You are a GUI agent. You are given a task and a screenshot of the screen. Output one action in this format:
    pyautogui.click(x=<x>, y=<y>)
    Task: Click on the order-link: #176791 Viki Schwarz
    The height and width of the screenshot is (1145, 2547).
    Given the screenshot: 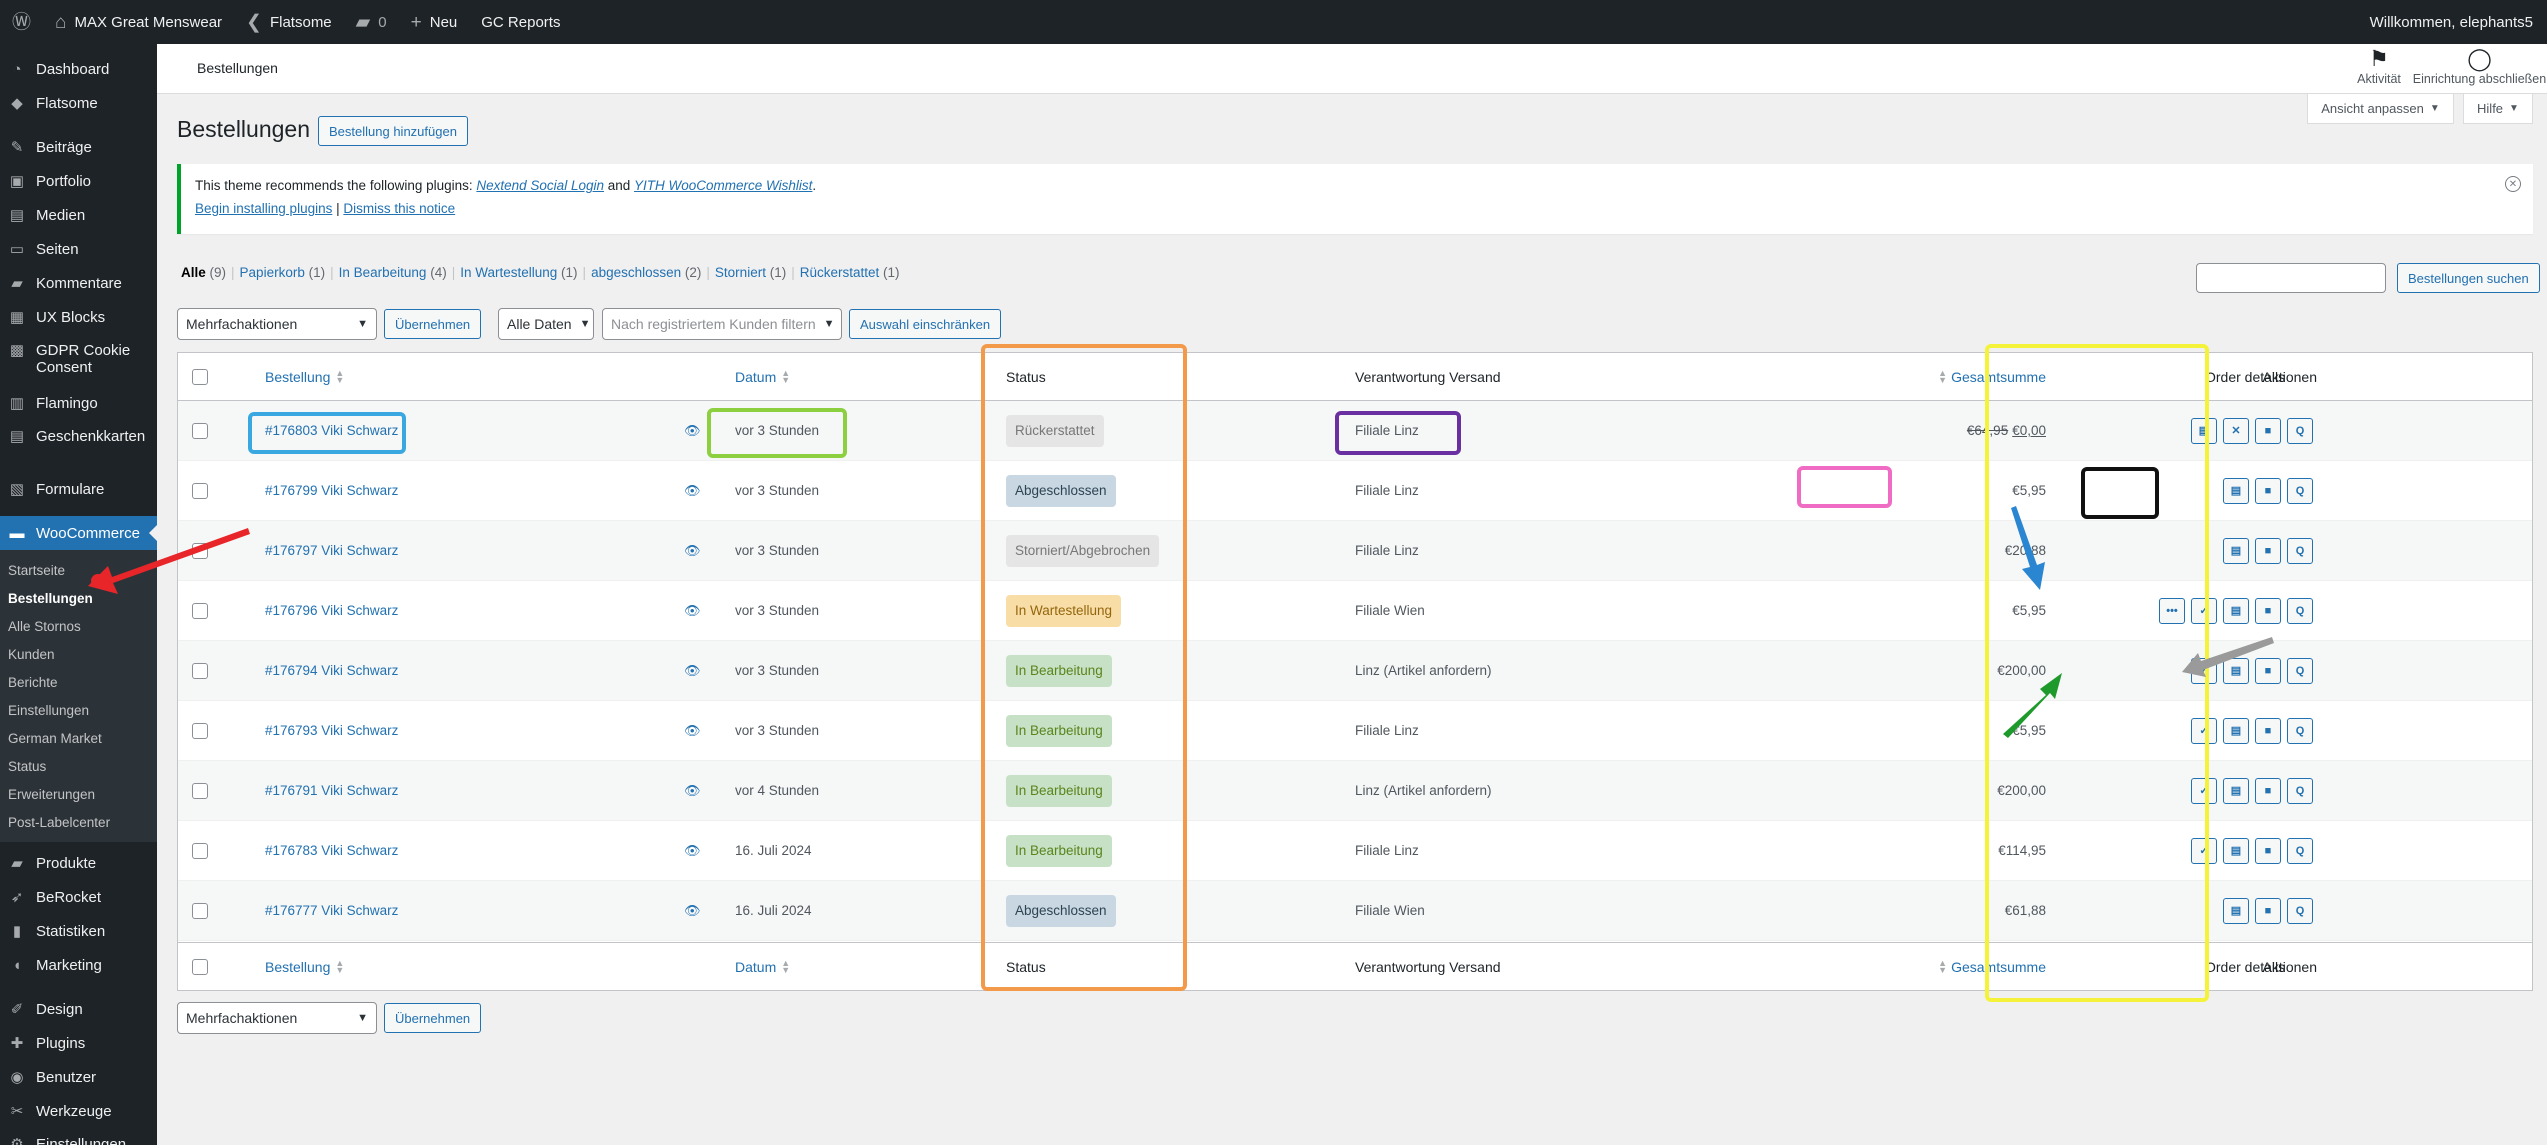 What is the action you would take?
    pyautogui.click(x=332, y=790)
    